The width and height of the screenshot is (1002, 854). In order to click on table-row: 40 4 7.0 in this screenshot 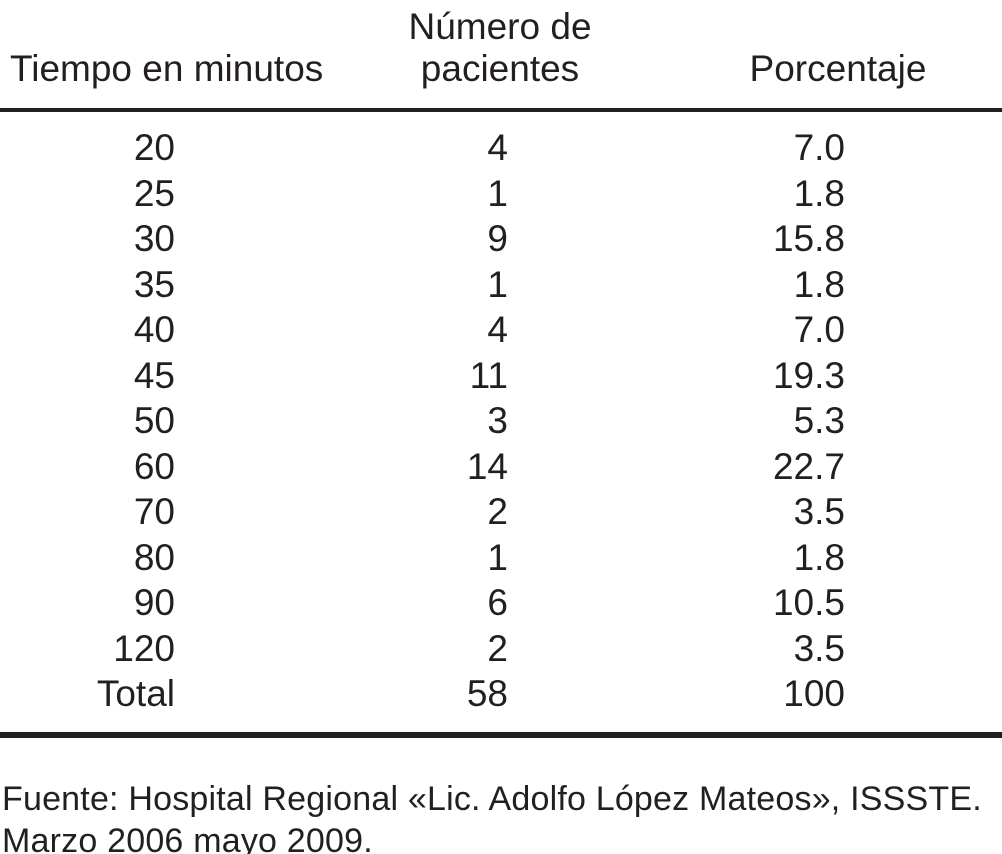, I will do `click(501, 330)`.